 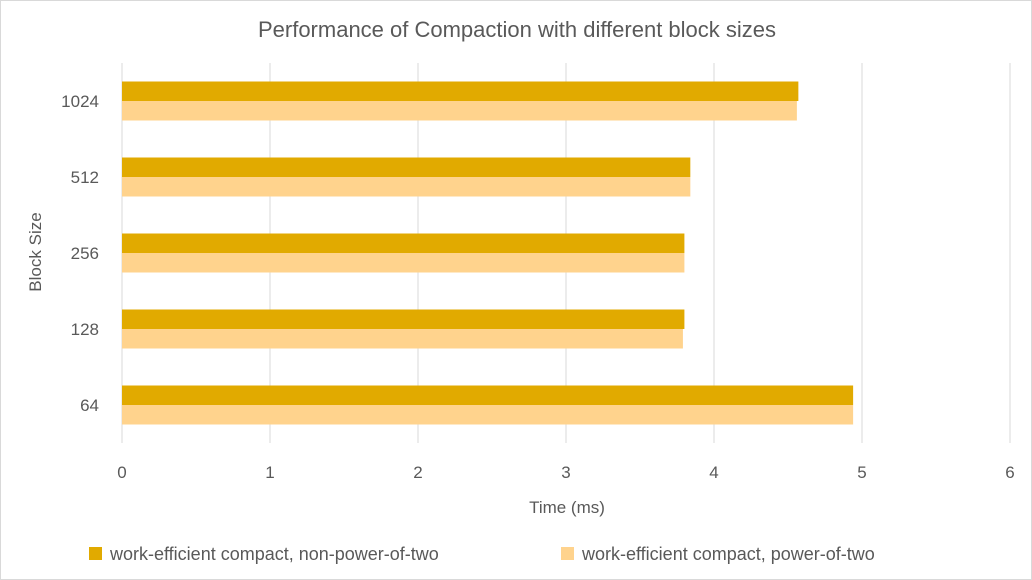 What do you see at coordinates (80, 101) in the screenshot?
I see `y-tick-label: 1024` at bounding box center [80, 101].